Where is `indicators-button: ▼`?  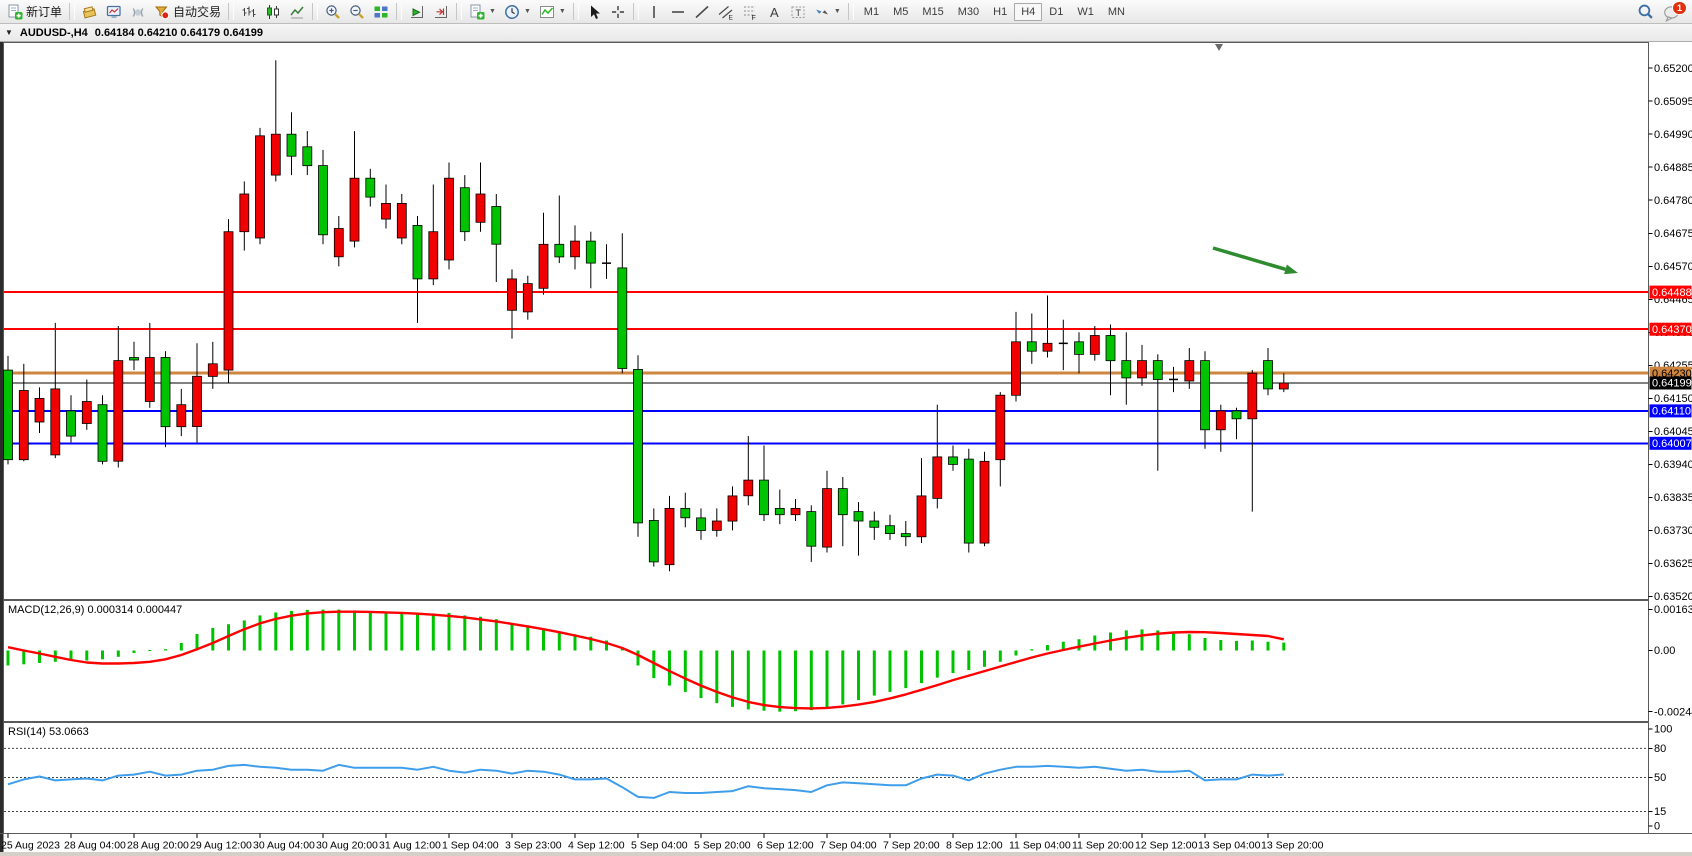
indicators-button: ▼ is located at coordinates (552, 12).